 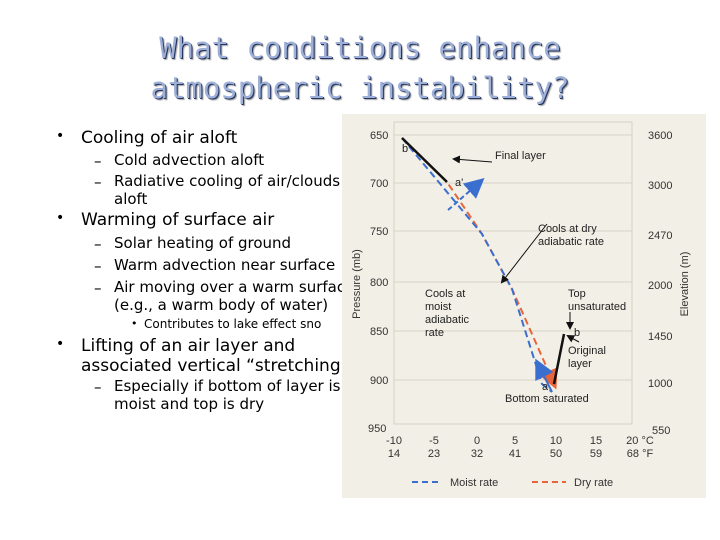 What do you see at coordinates (596, 441) in the screenshot?
I see `celsius-tick: 15` at bounding box center [596, 441].